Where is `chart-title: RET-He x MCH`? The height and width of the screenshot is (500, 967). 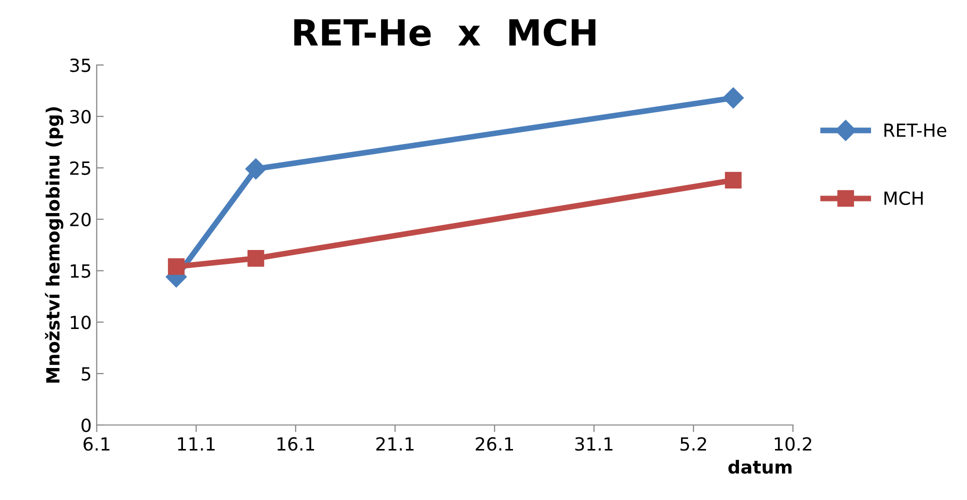 chart-title: RET-He x MCH is located at coordinates (445, 32).